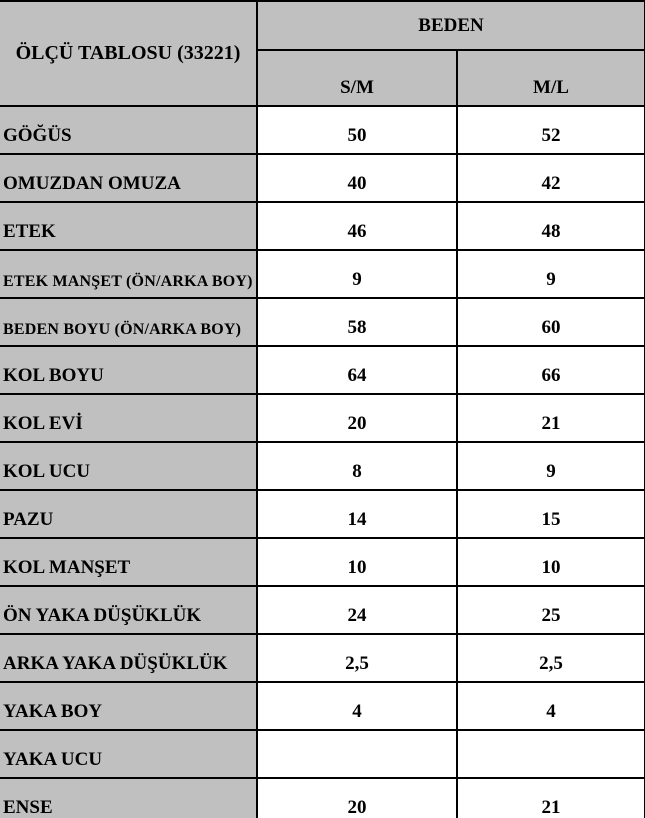 The width and height of the screenshot is (645, 818). I want to click on group-header-beden: BEDEN, so click(450, 25).